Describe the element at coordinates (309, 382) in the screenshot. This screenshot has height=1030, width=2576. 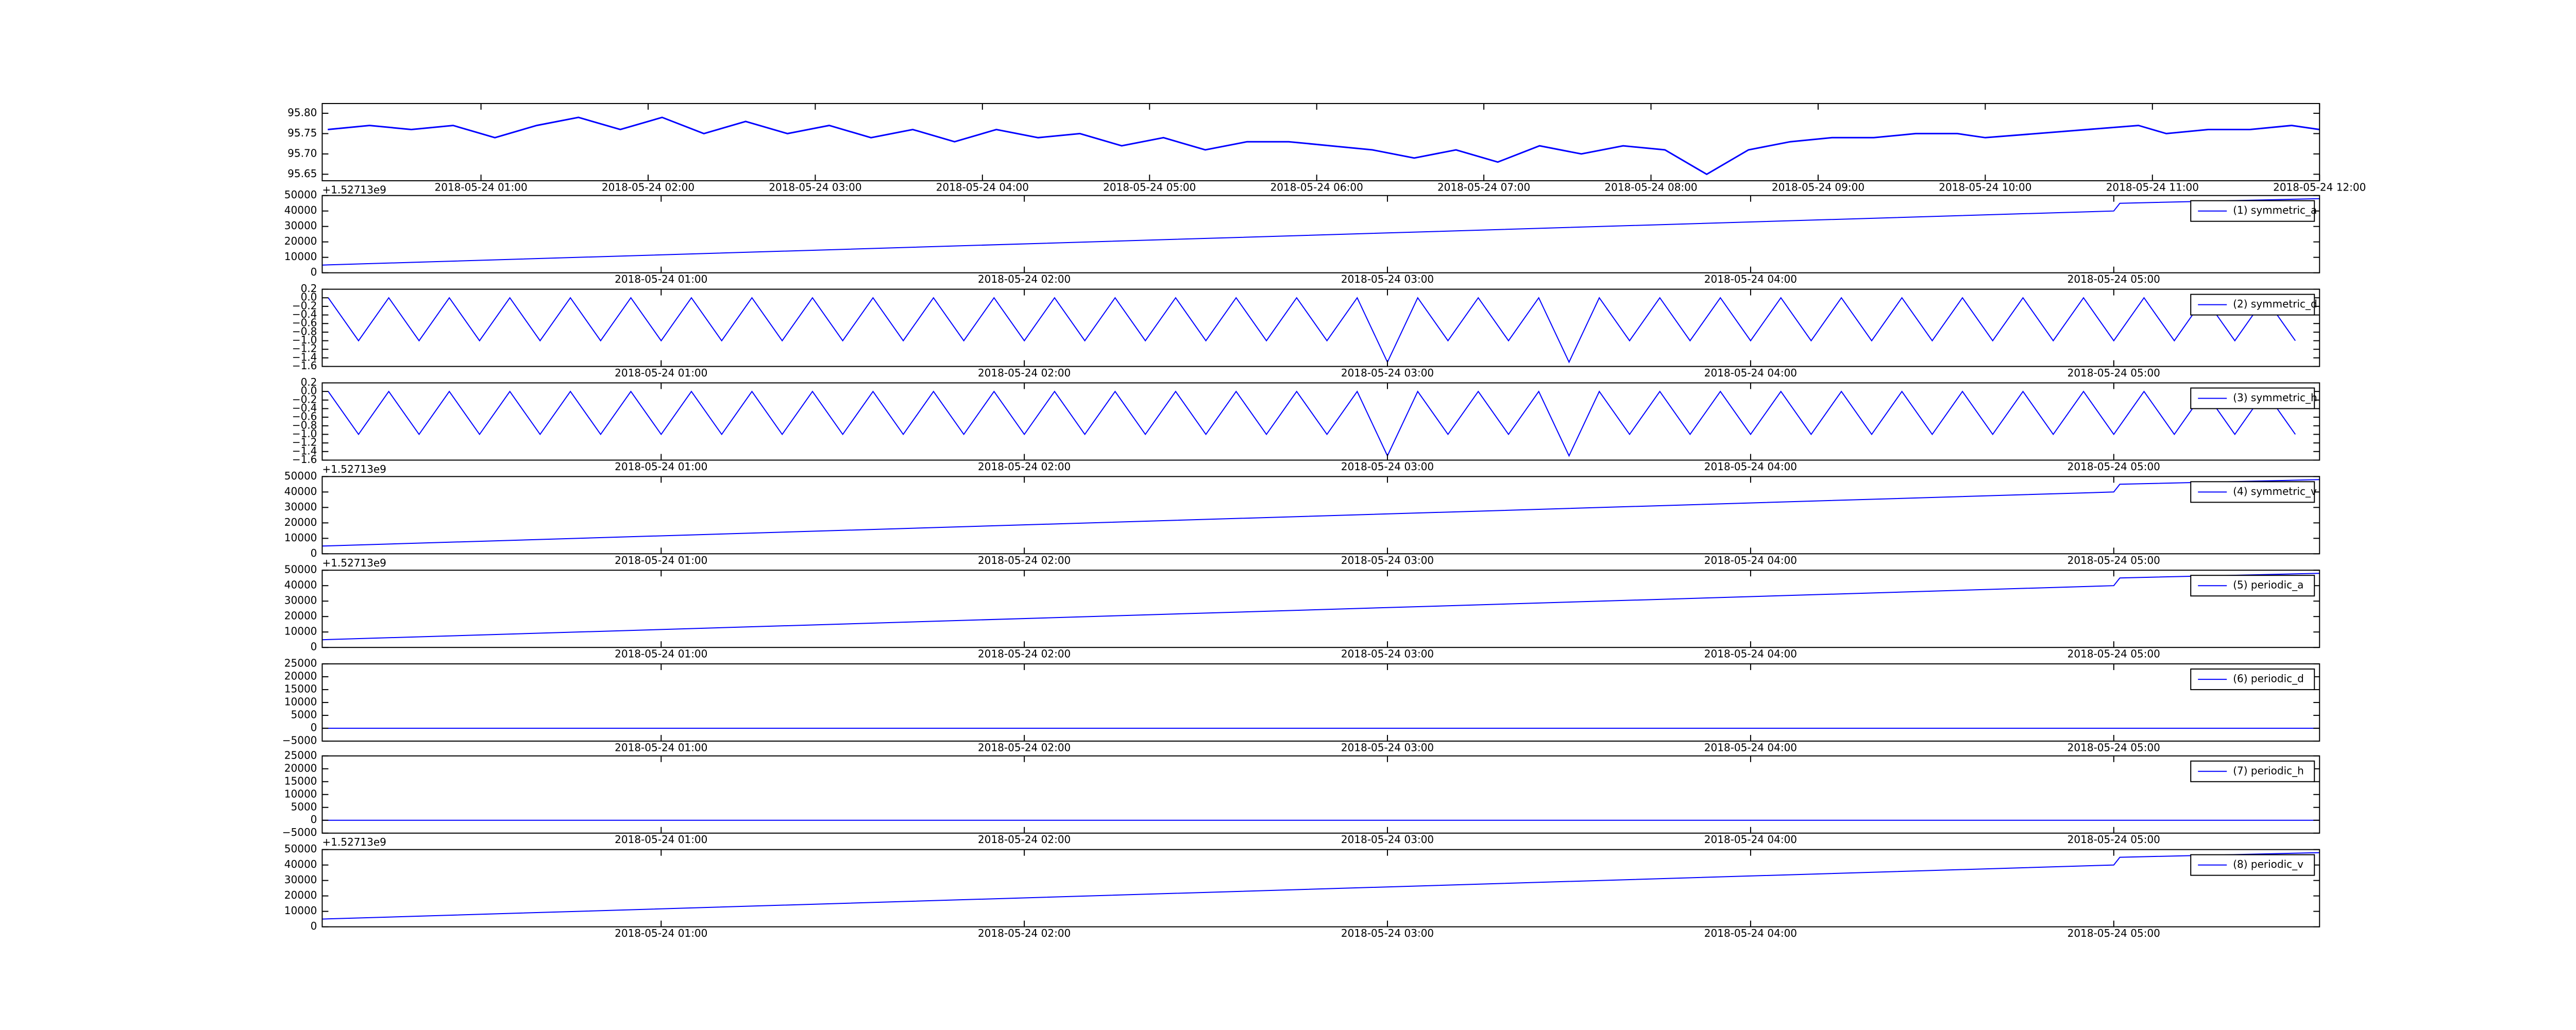
I see `y-tick-label: 0.2` at that location.